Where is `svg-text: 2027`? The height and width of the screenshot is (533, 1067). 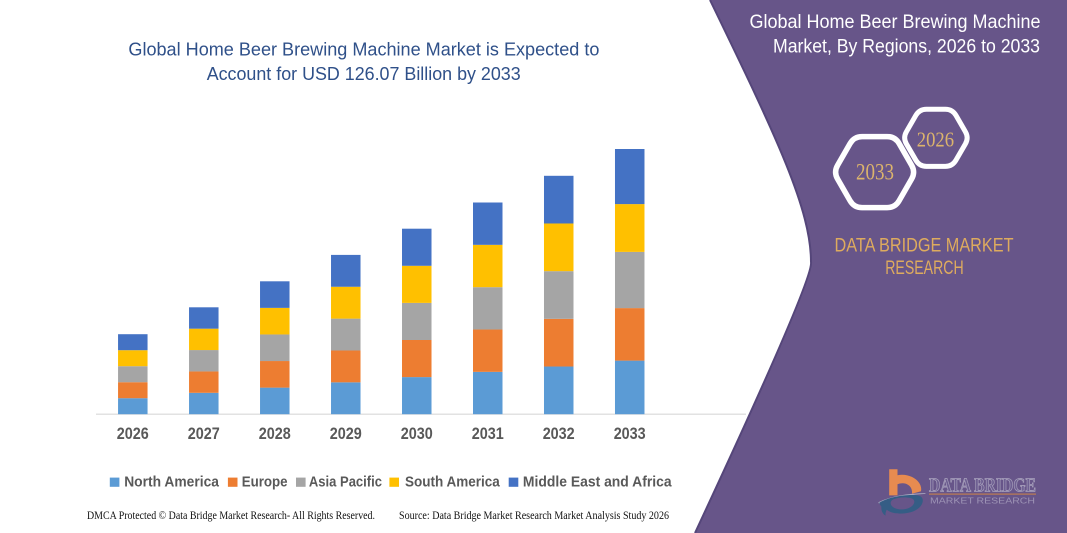 svg-text: 2027 is located at coordinates (204, 434).